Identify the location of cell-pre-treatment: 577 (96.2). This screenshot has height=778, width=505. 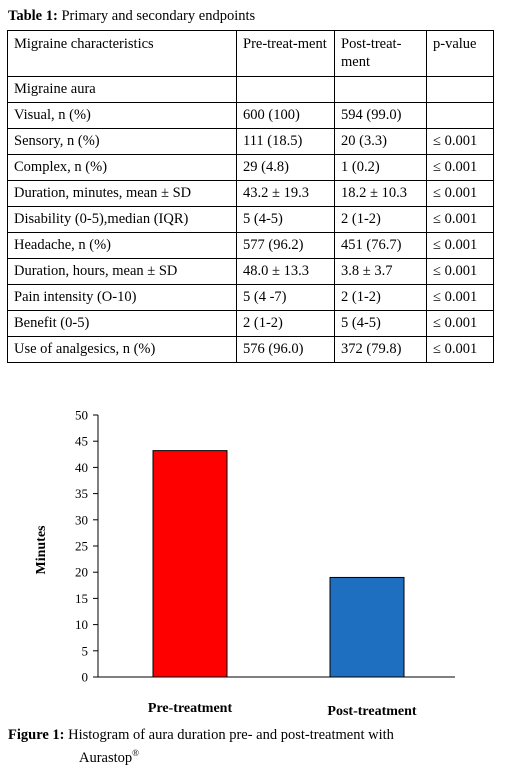
(285, 245).